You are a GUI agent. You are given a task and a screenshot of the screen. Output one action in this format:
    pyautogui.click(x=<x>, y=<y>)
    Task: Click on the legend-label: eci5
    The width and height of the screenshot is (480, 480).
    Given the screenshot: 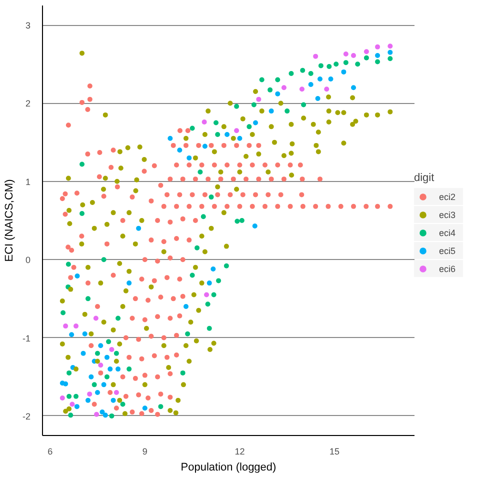 What is the action you would take?
    pyautogui.click(x=448, y=251)
    